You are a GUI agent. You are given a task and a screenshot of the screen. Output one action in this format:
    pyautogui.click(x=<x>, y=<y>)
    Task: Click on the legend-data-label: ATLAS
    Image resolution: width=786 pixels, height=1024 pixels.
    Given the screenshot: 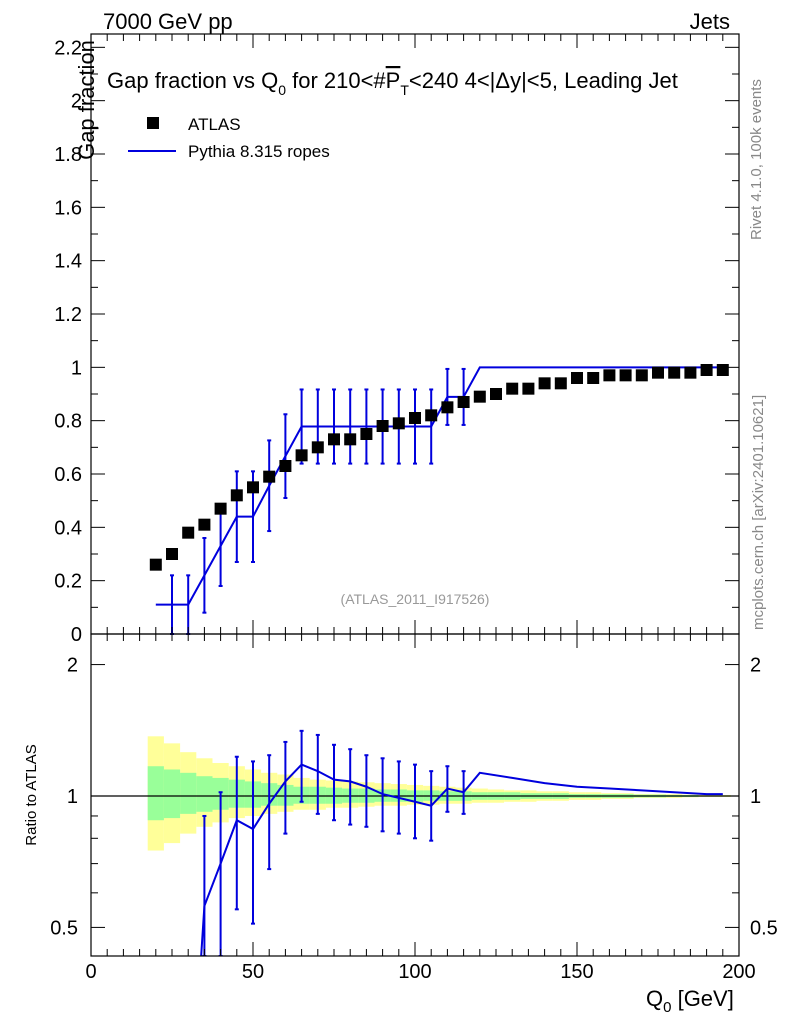 What is the action you would take?
    pyautogui.click(x=214, y=124)
    